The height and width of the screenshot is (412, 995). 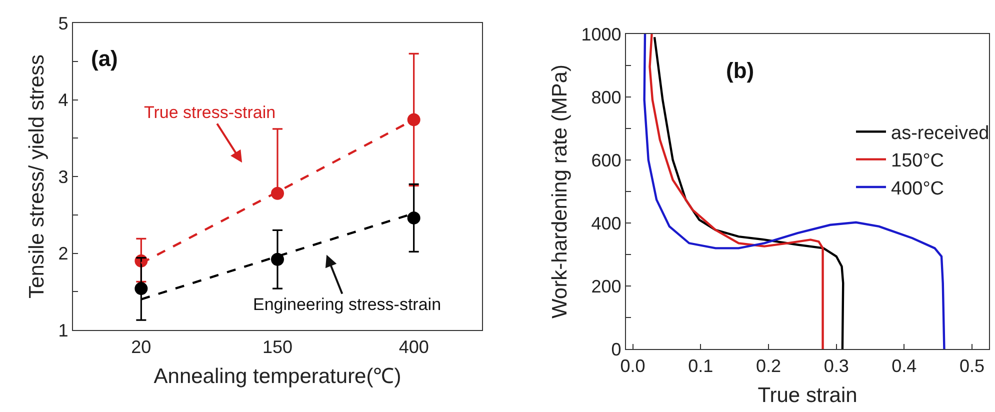 What do you see at coordinates (210, 112) in the screenshot?
I see `annotation: True stress-strain` at bounding box center [210, 112].